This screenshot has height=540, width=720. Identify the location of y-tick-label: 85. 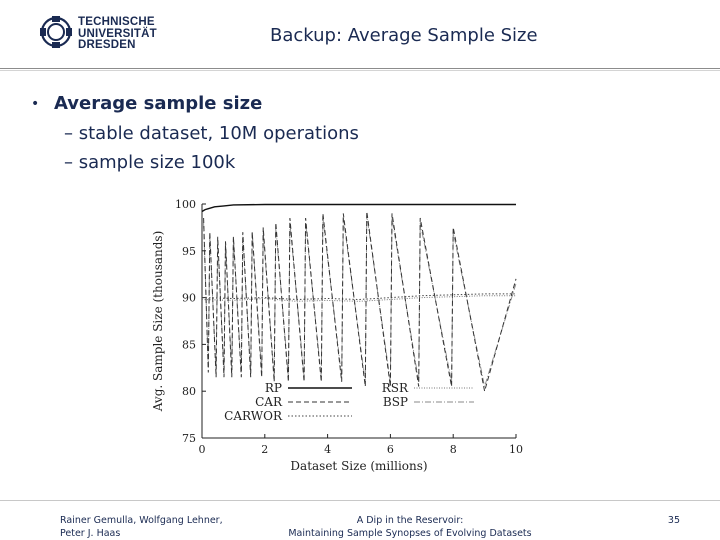
(189, 344).